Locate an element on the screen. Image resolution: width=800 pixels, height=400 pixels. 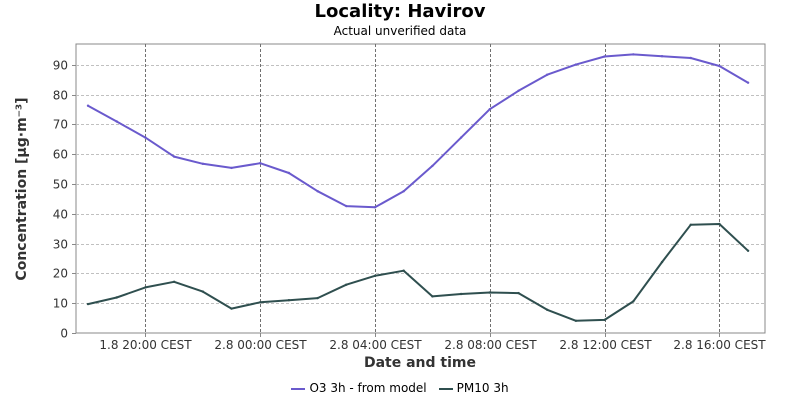
x-tick-label: 2.8 04:00 CEST is located at coordinates (375, 345).